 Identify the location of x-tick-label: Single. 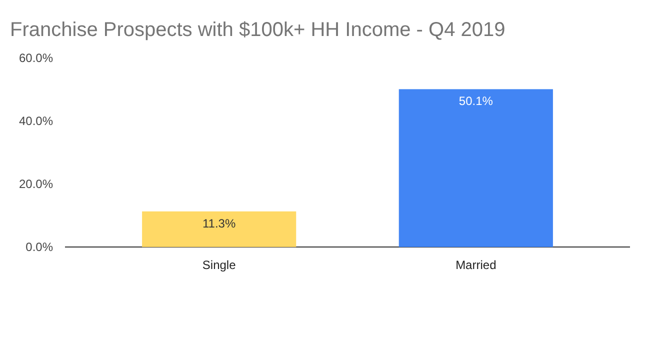
(219, 265).